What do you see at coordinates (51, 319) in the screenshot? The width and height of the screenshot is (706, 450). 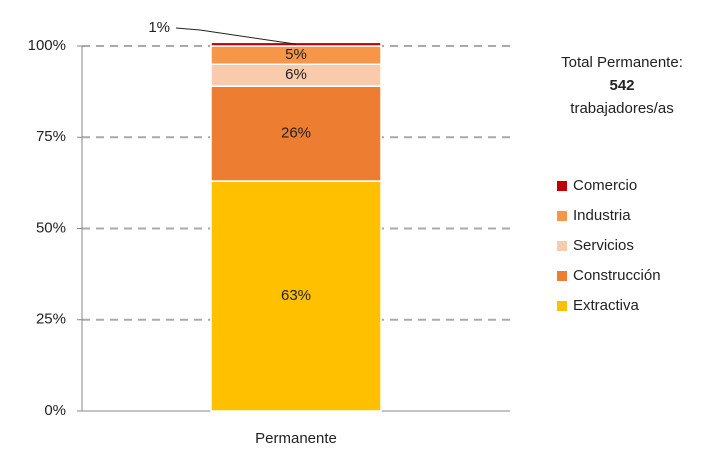 I see `y-tick-label: 25%` at bounding box center [51, 319].